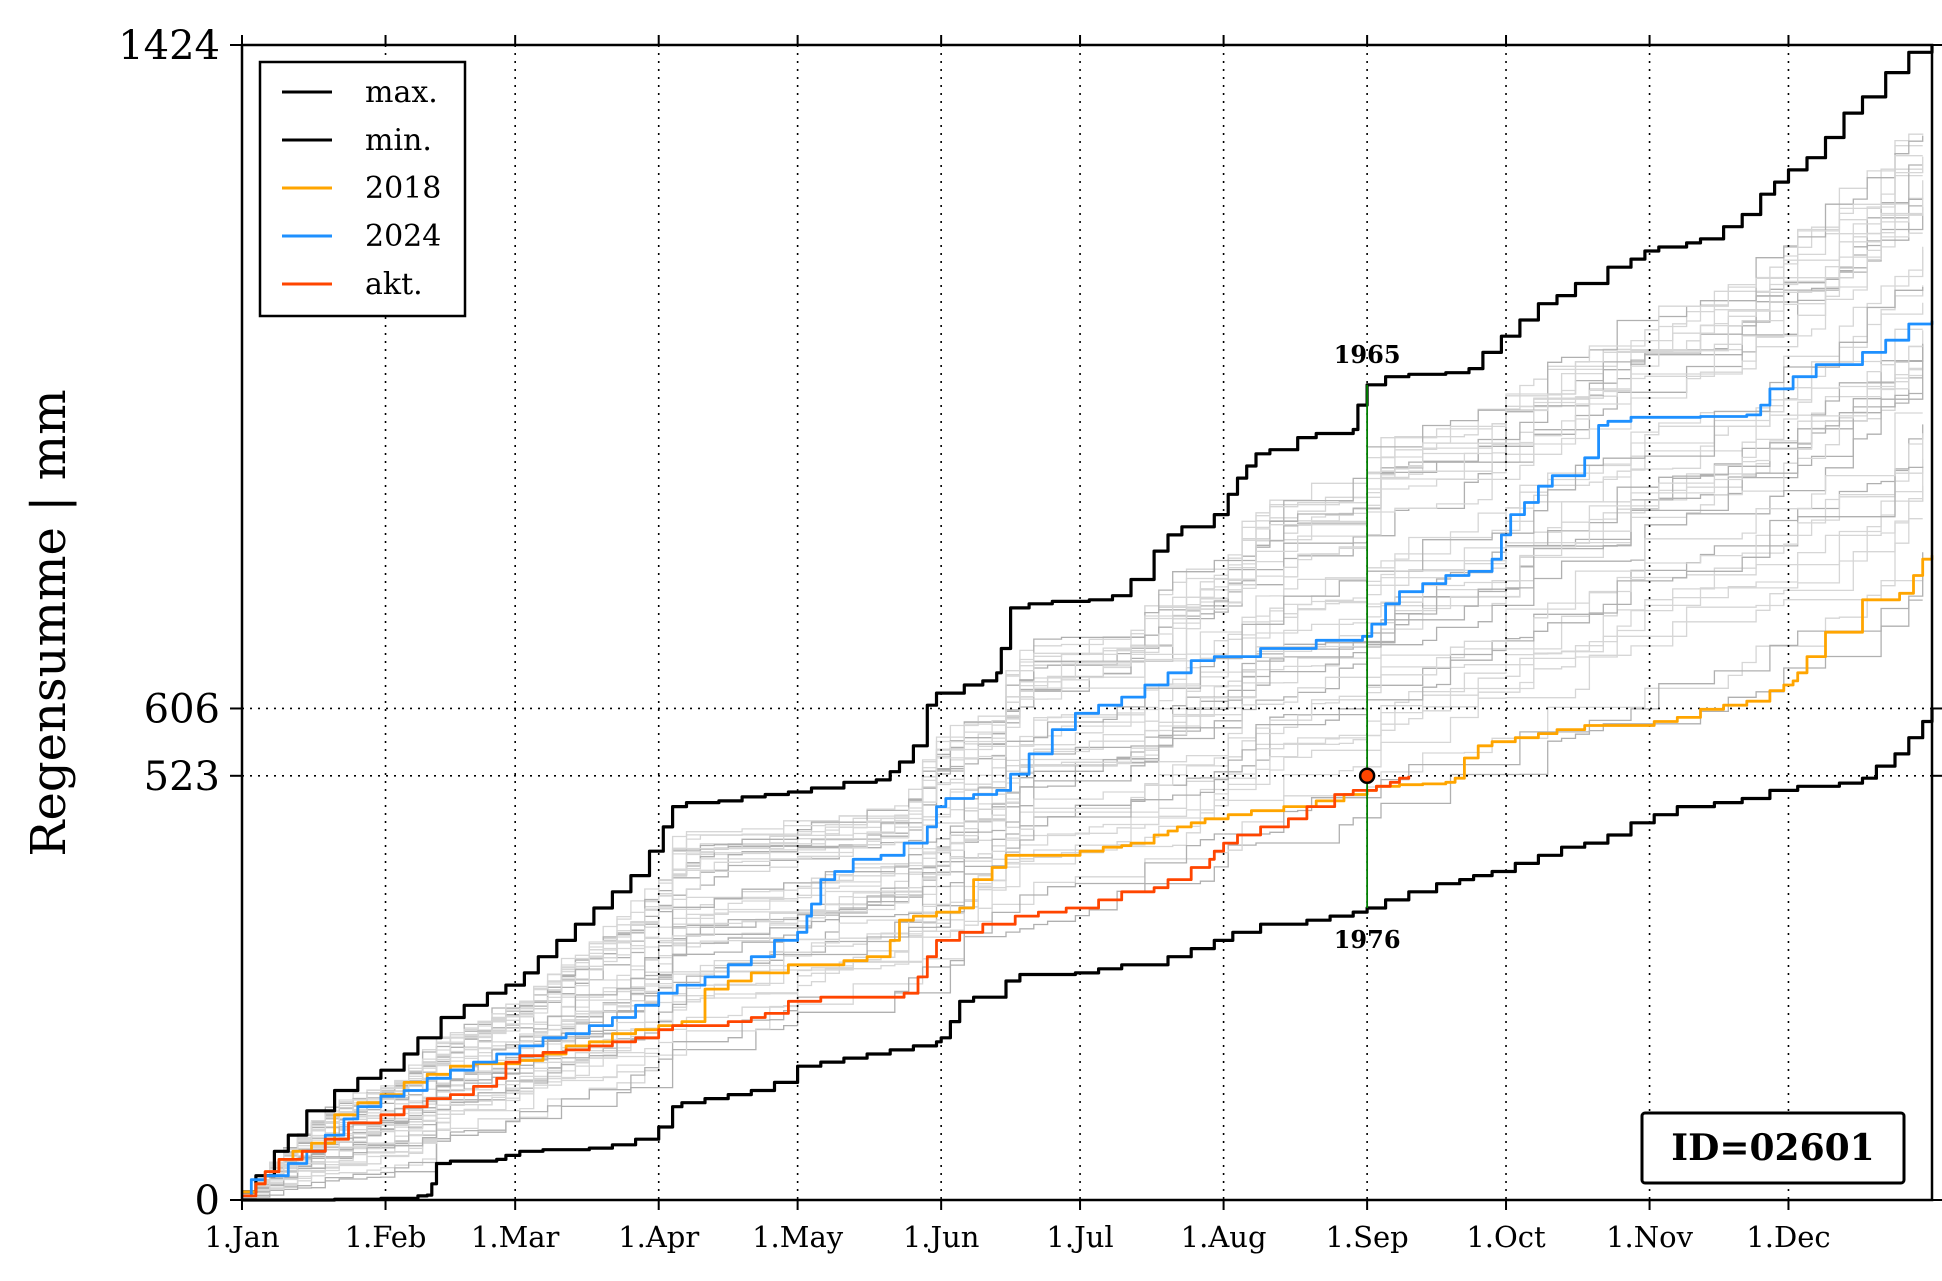  Describe the element at coordinates (658, 1237) in the screenshot. I see `x-tick-label: 1.Apr` at that location.